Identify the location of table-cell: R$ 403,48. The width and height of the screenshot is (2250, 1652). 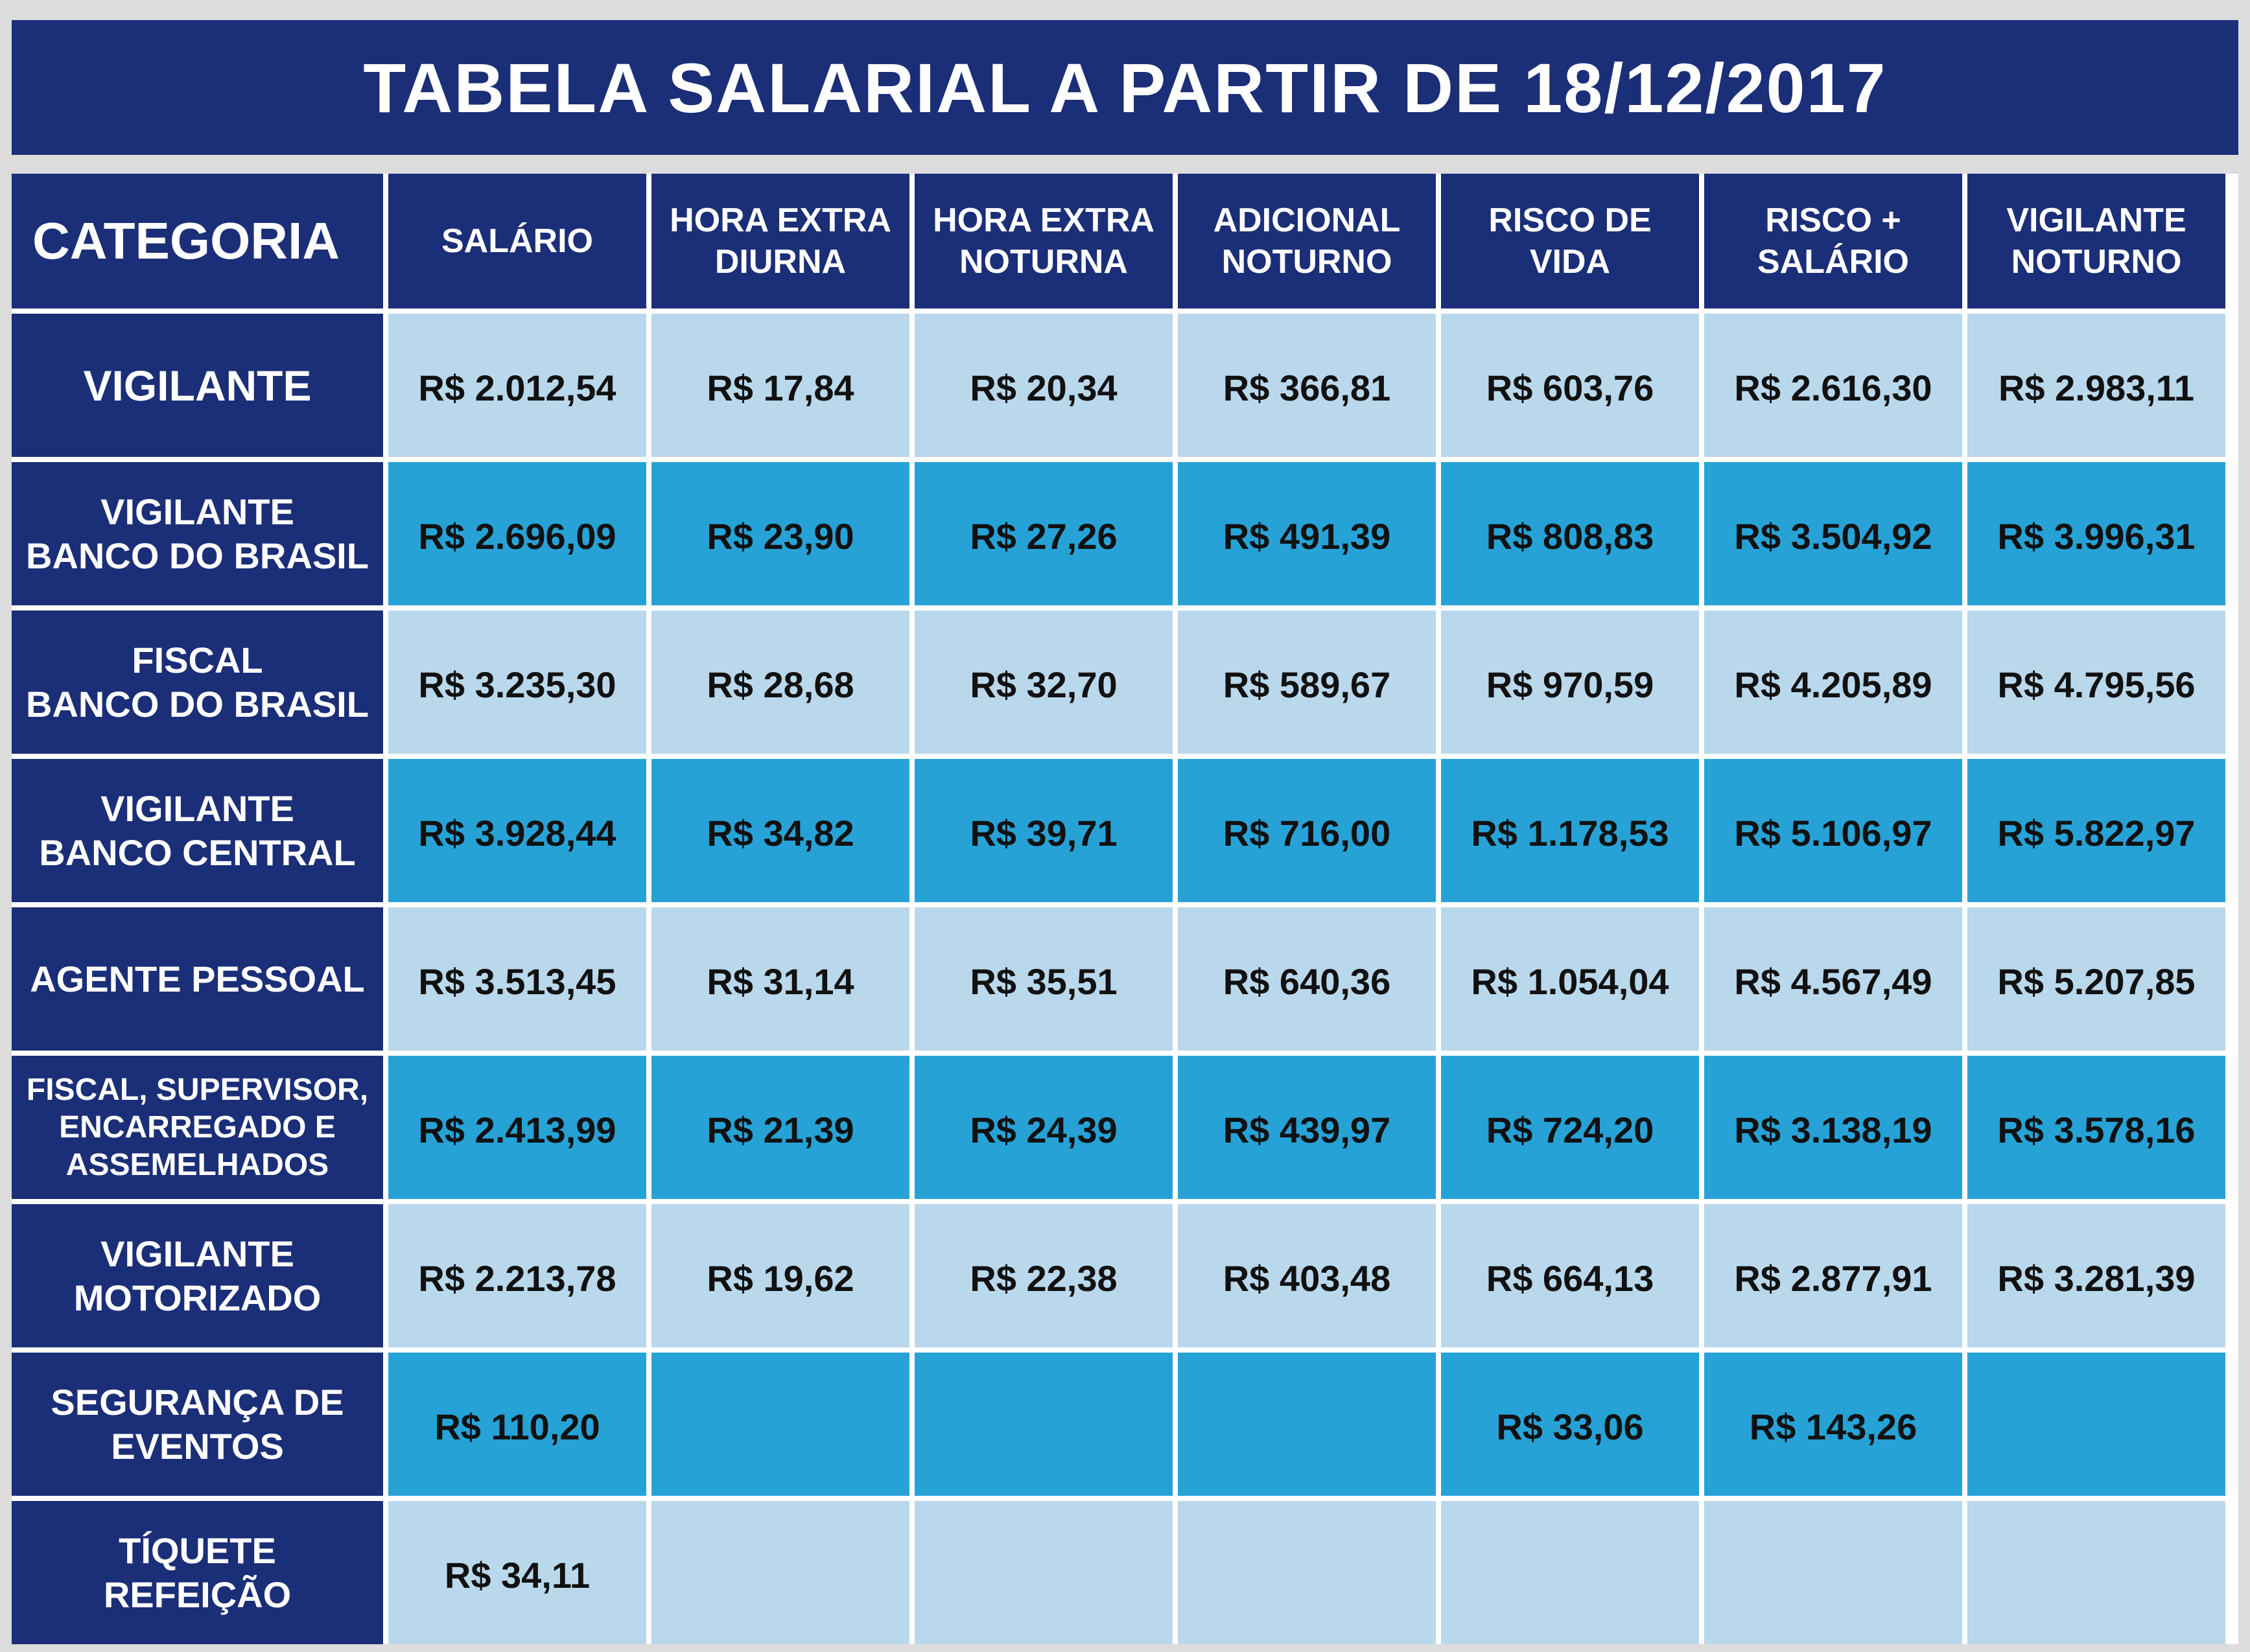
(1307, 1275).